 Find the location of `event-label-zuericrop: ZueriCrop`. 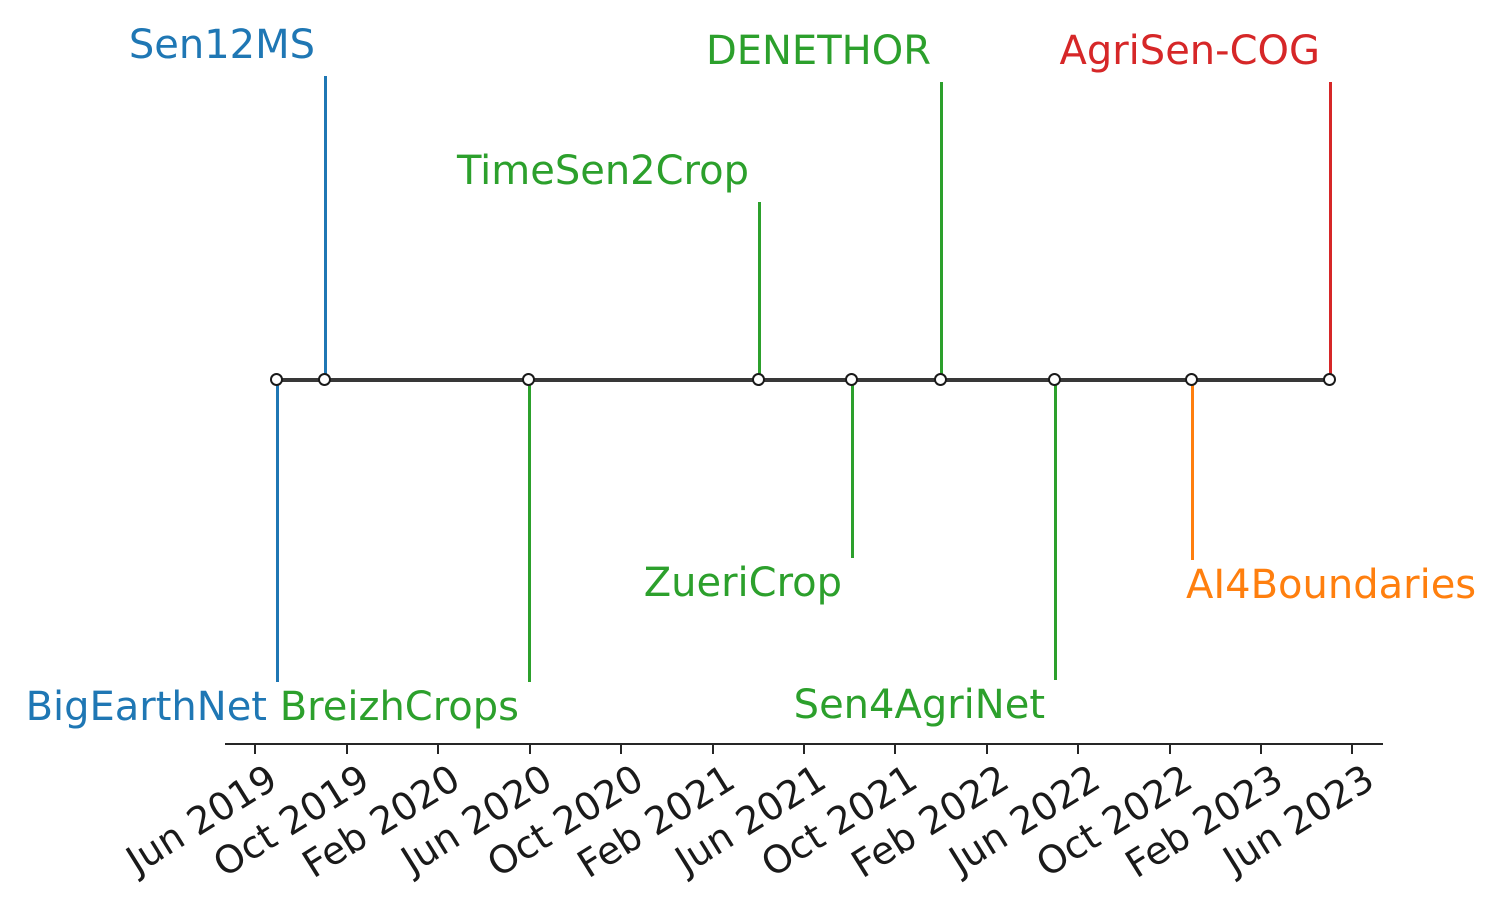

event-label-zuericrop: ZueriCrop is located at coordinates (742, 583).